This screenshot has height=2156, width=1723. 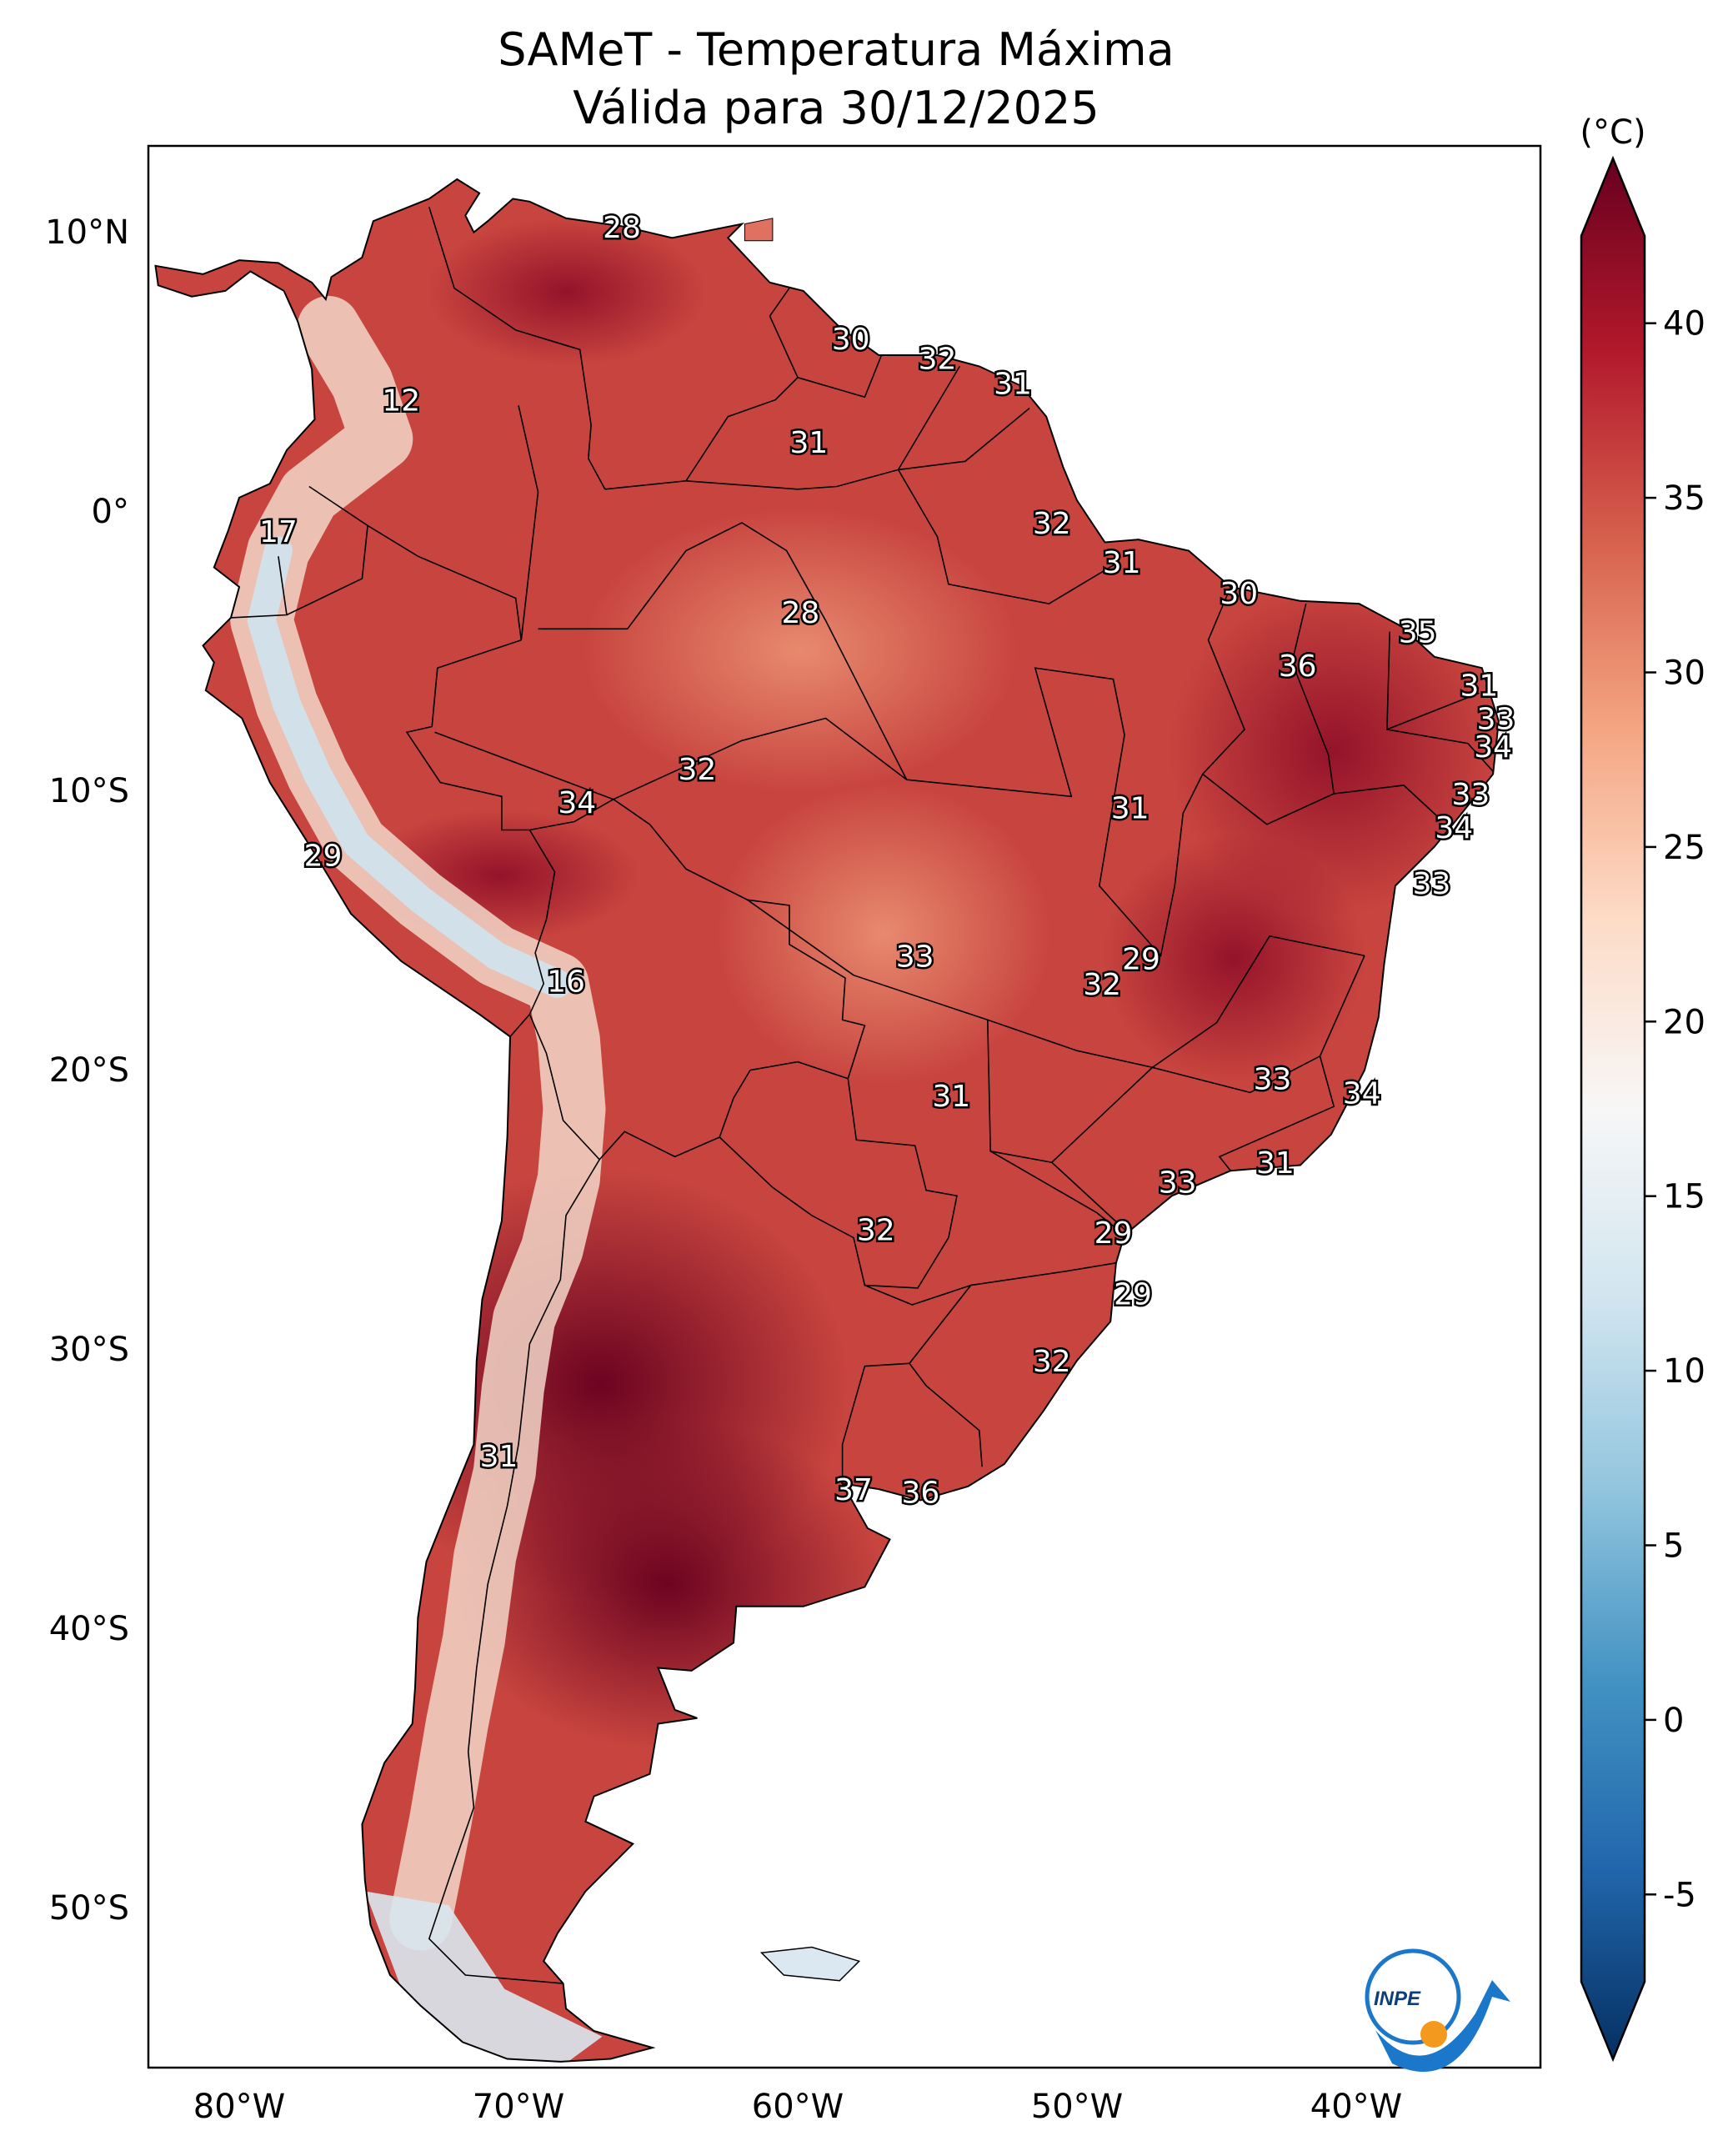 I want to click on lat-label-0: 0°, so click(x=110, y=512).